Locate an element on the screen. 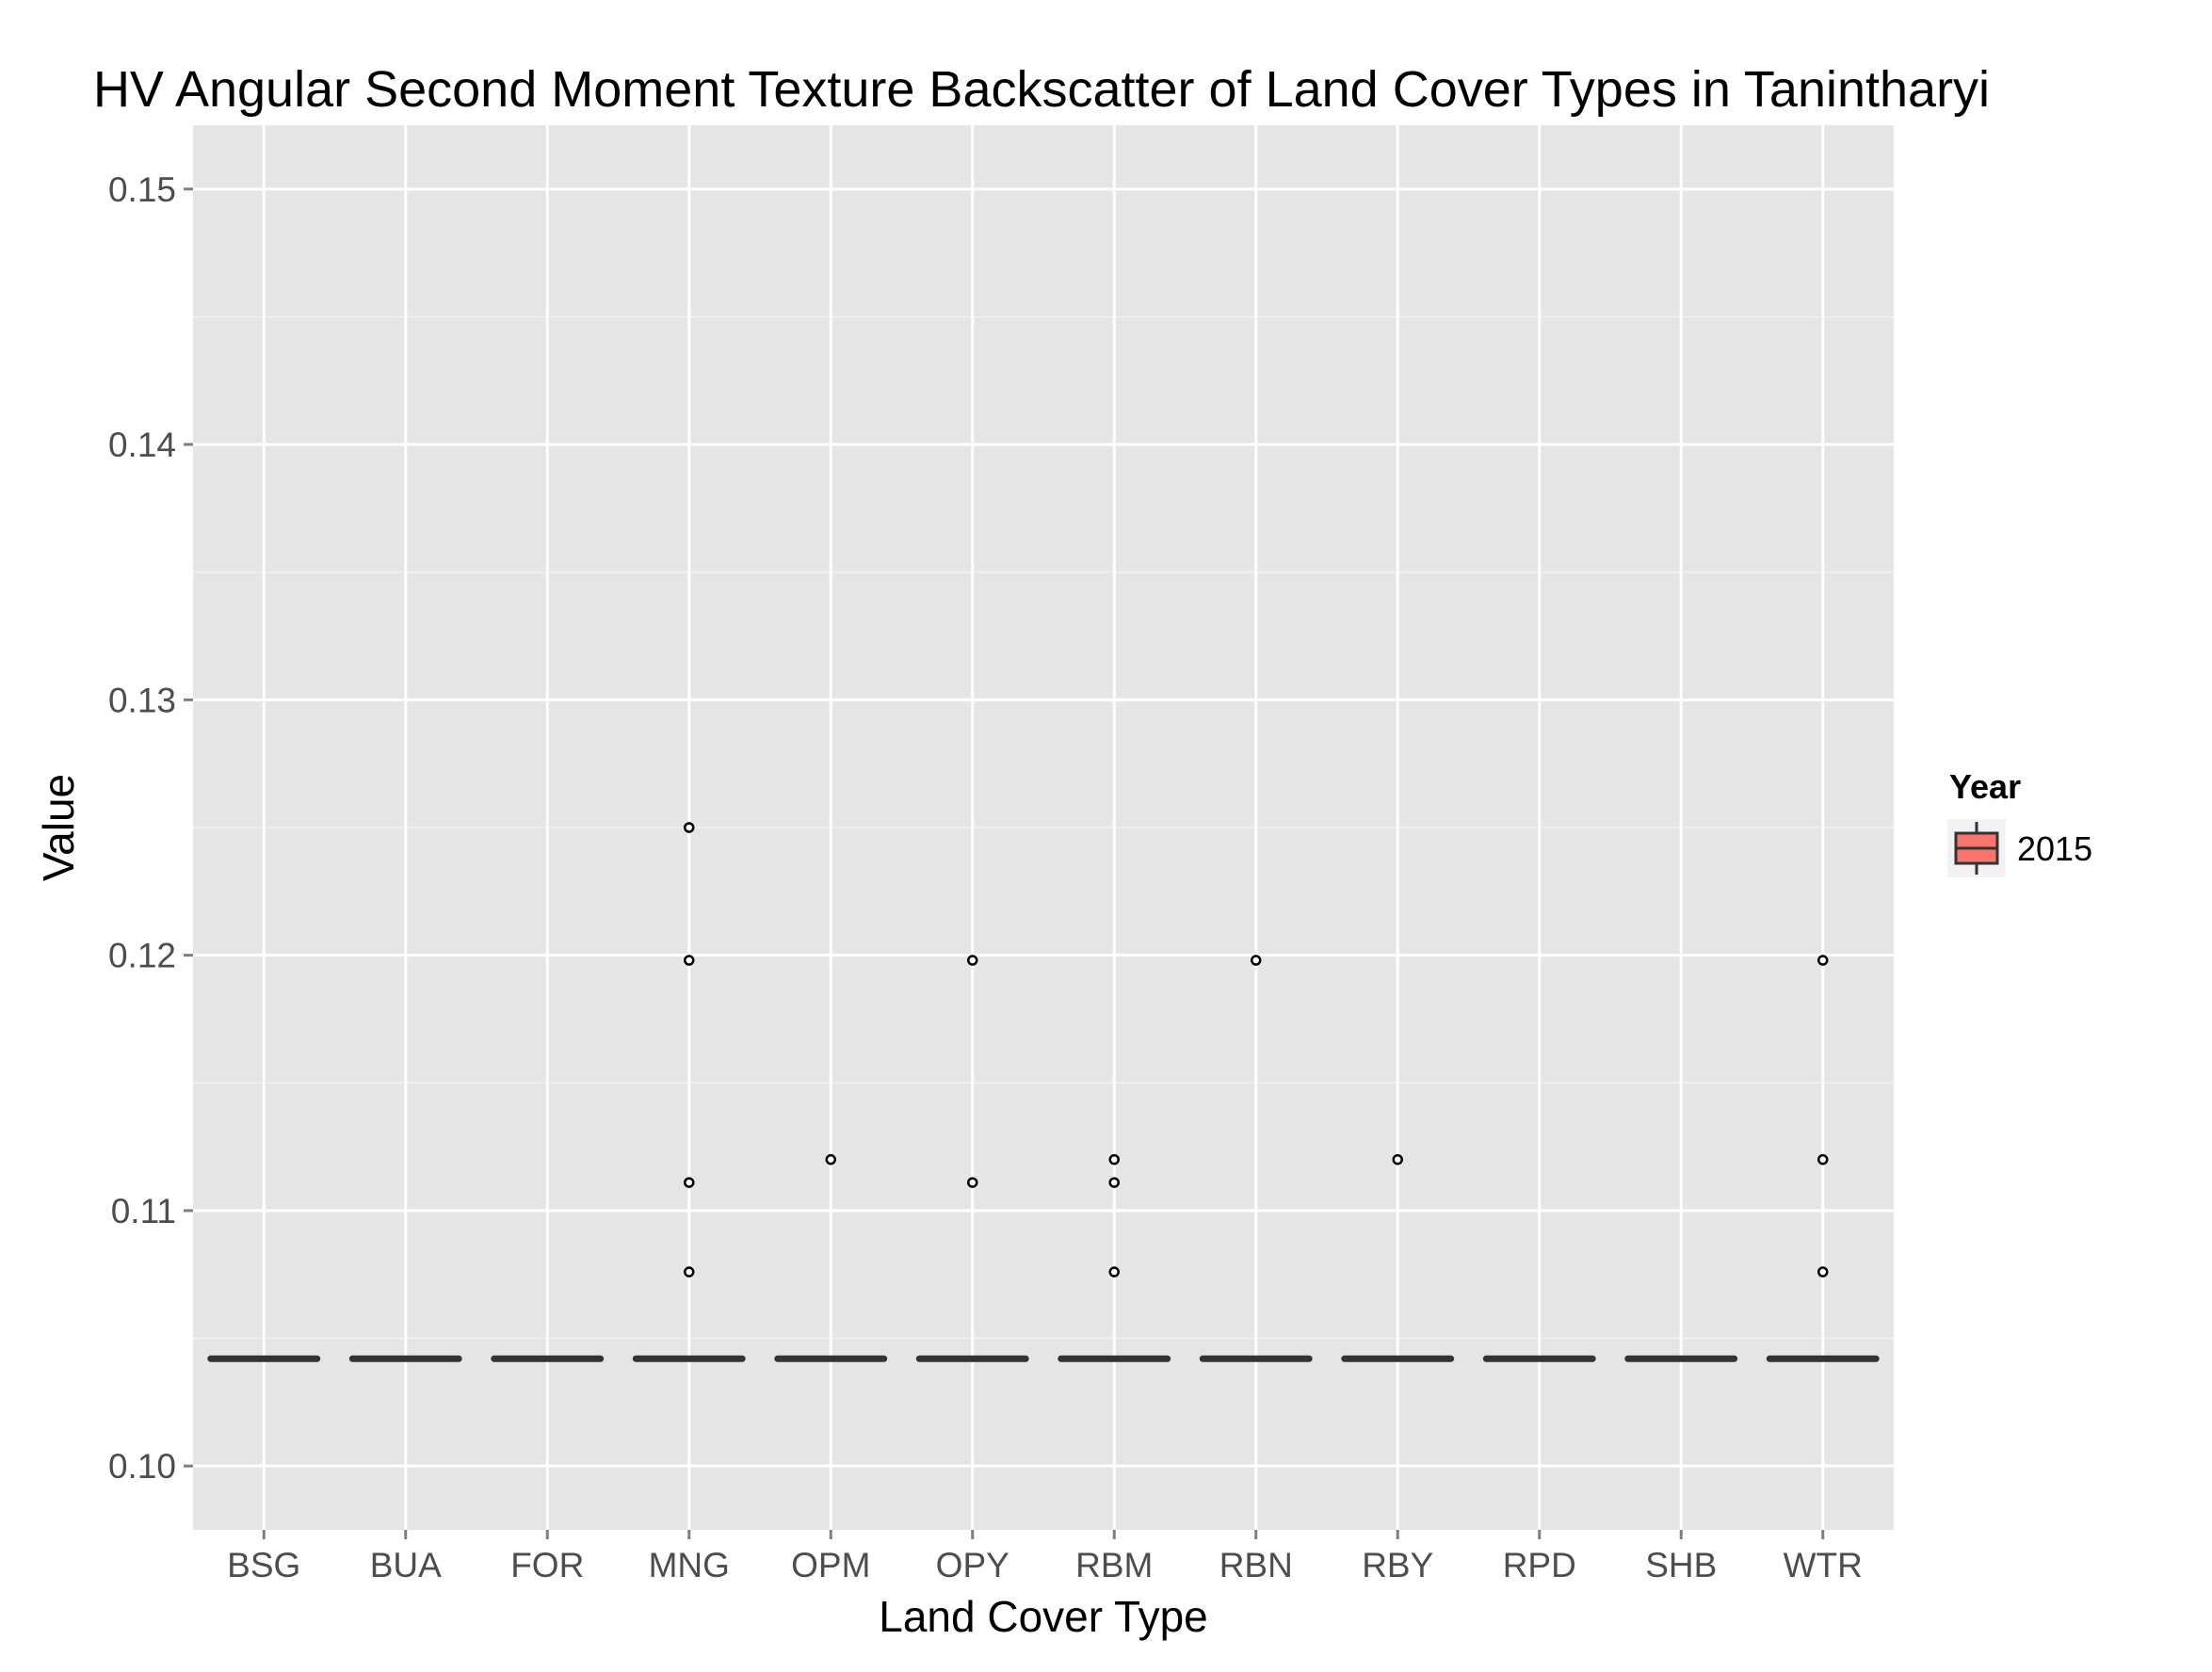 This screenshot has width=2212, height=1672. x-tick-label: RPD is located at coordinates (1539, 1565).